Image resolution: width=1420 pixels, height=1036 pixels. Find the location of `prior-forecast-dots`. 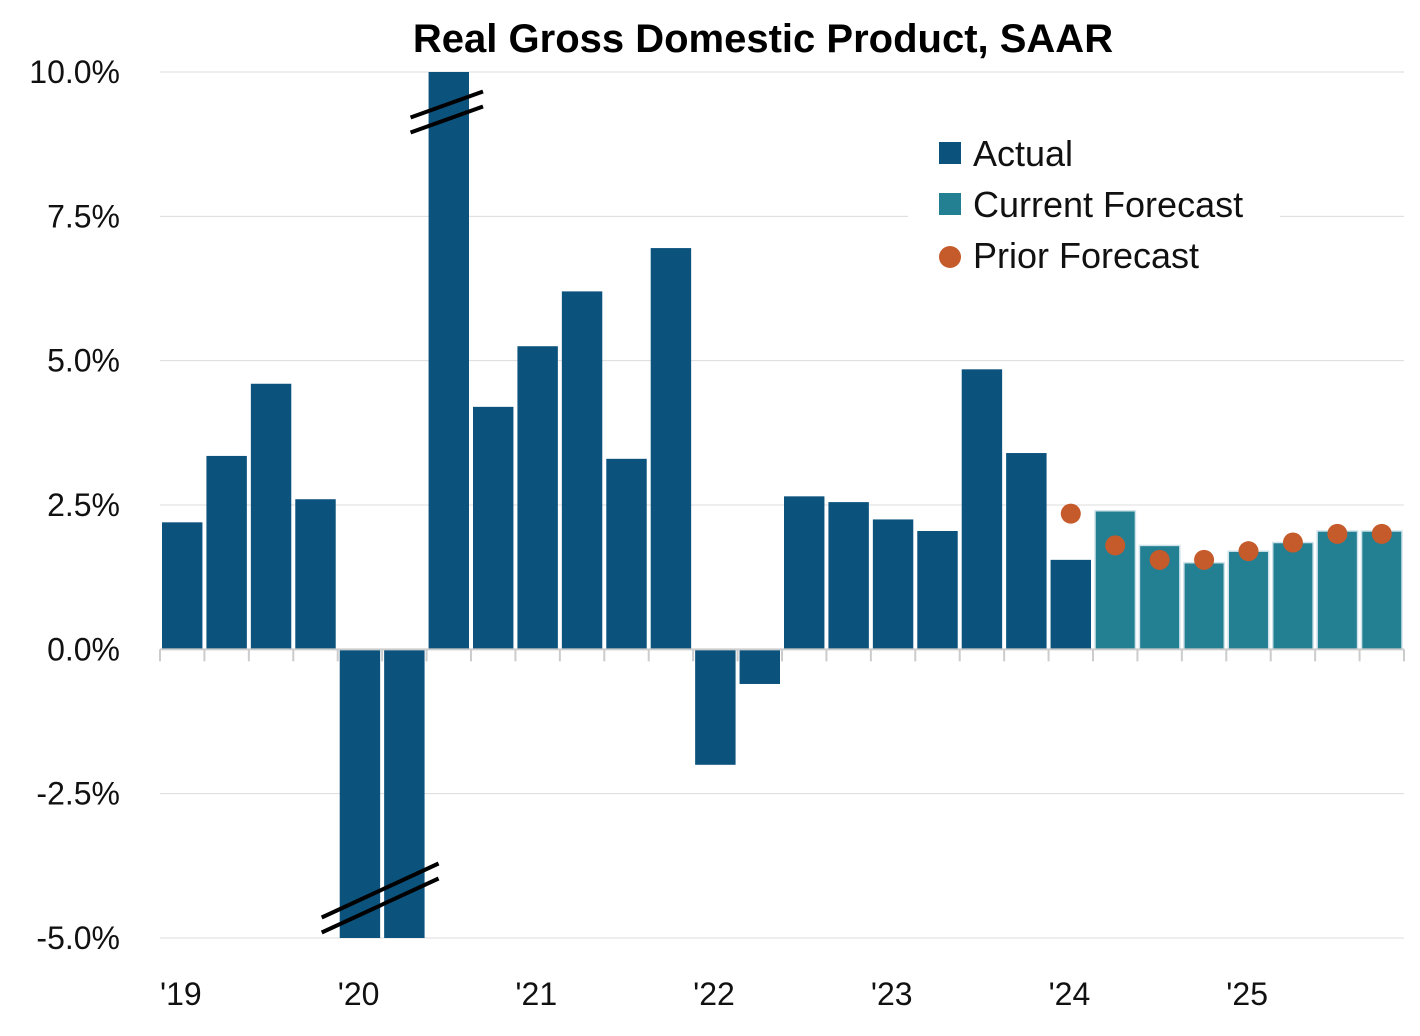

prior-forecast-dots is located at coordinates (1226, 536).